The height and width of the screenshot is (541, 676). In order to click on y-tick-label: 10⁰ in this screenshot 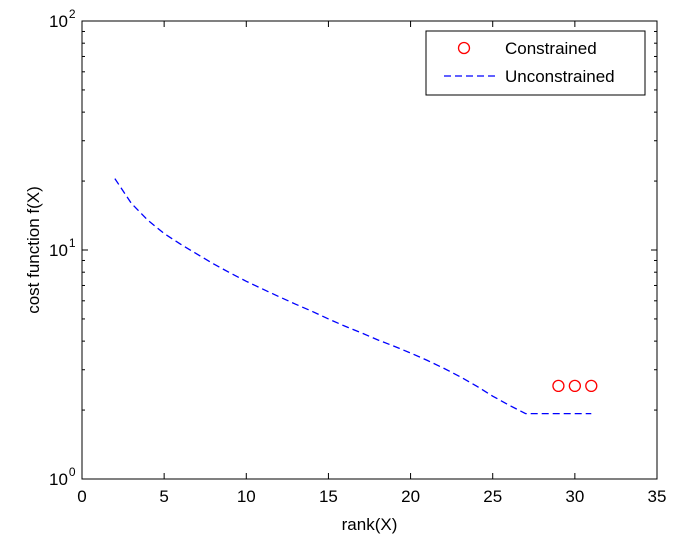, I will do `click(62, 477)`.